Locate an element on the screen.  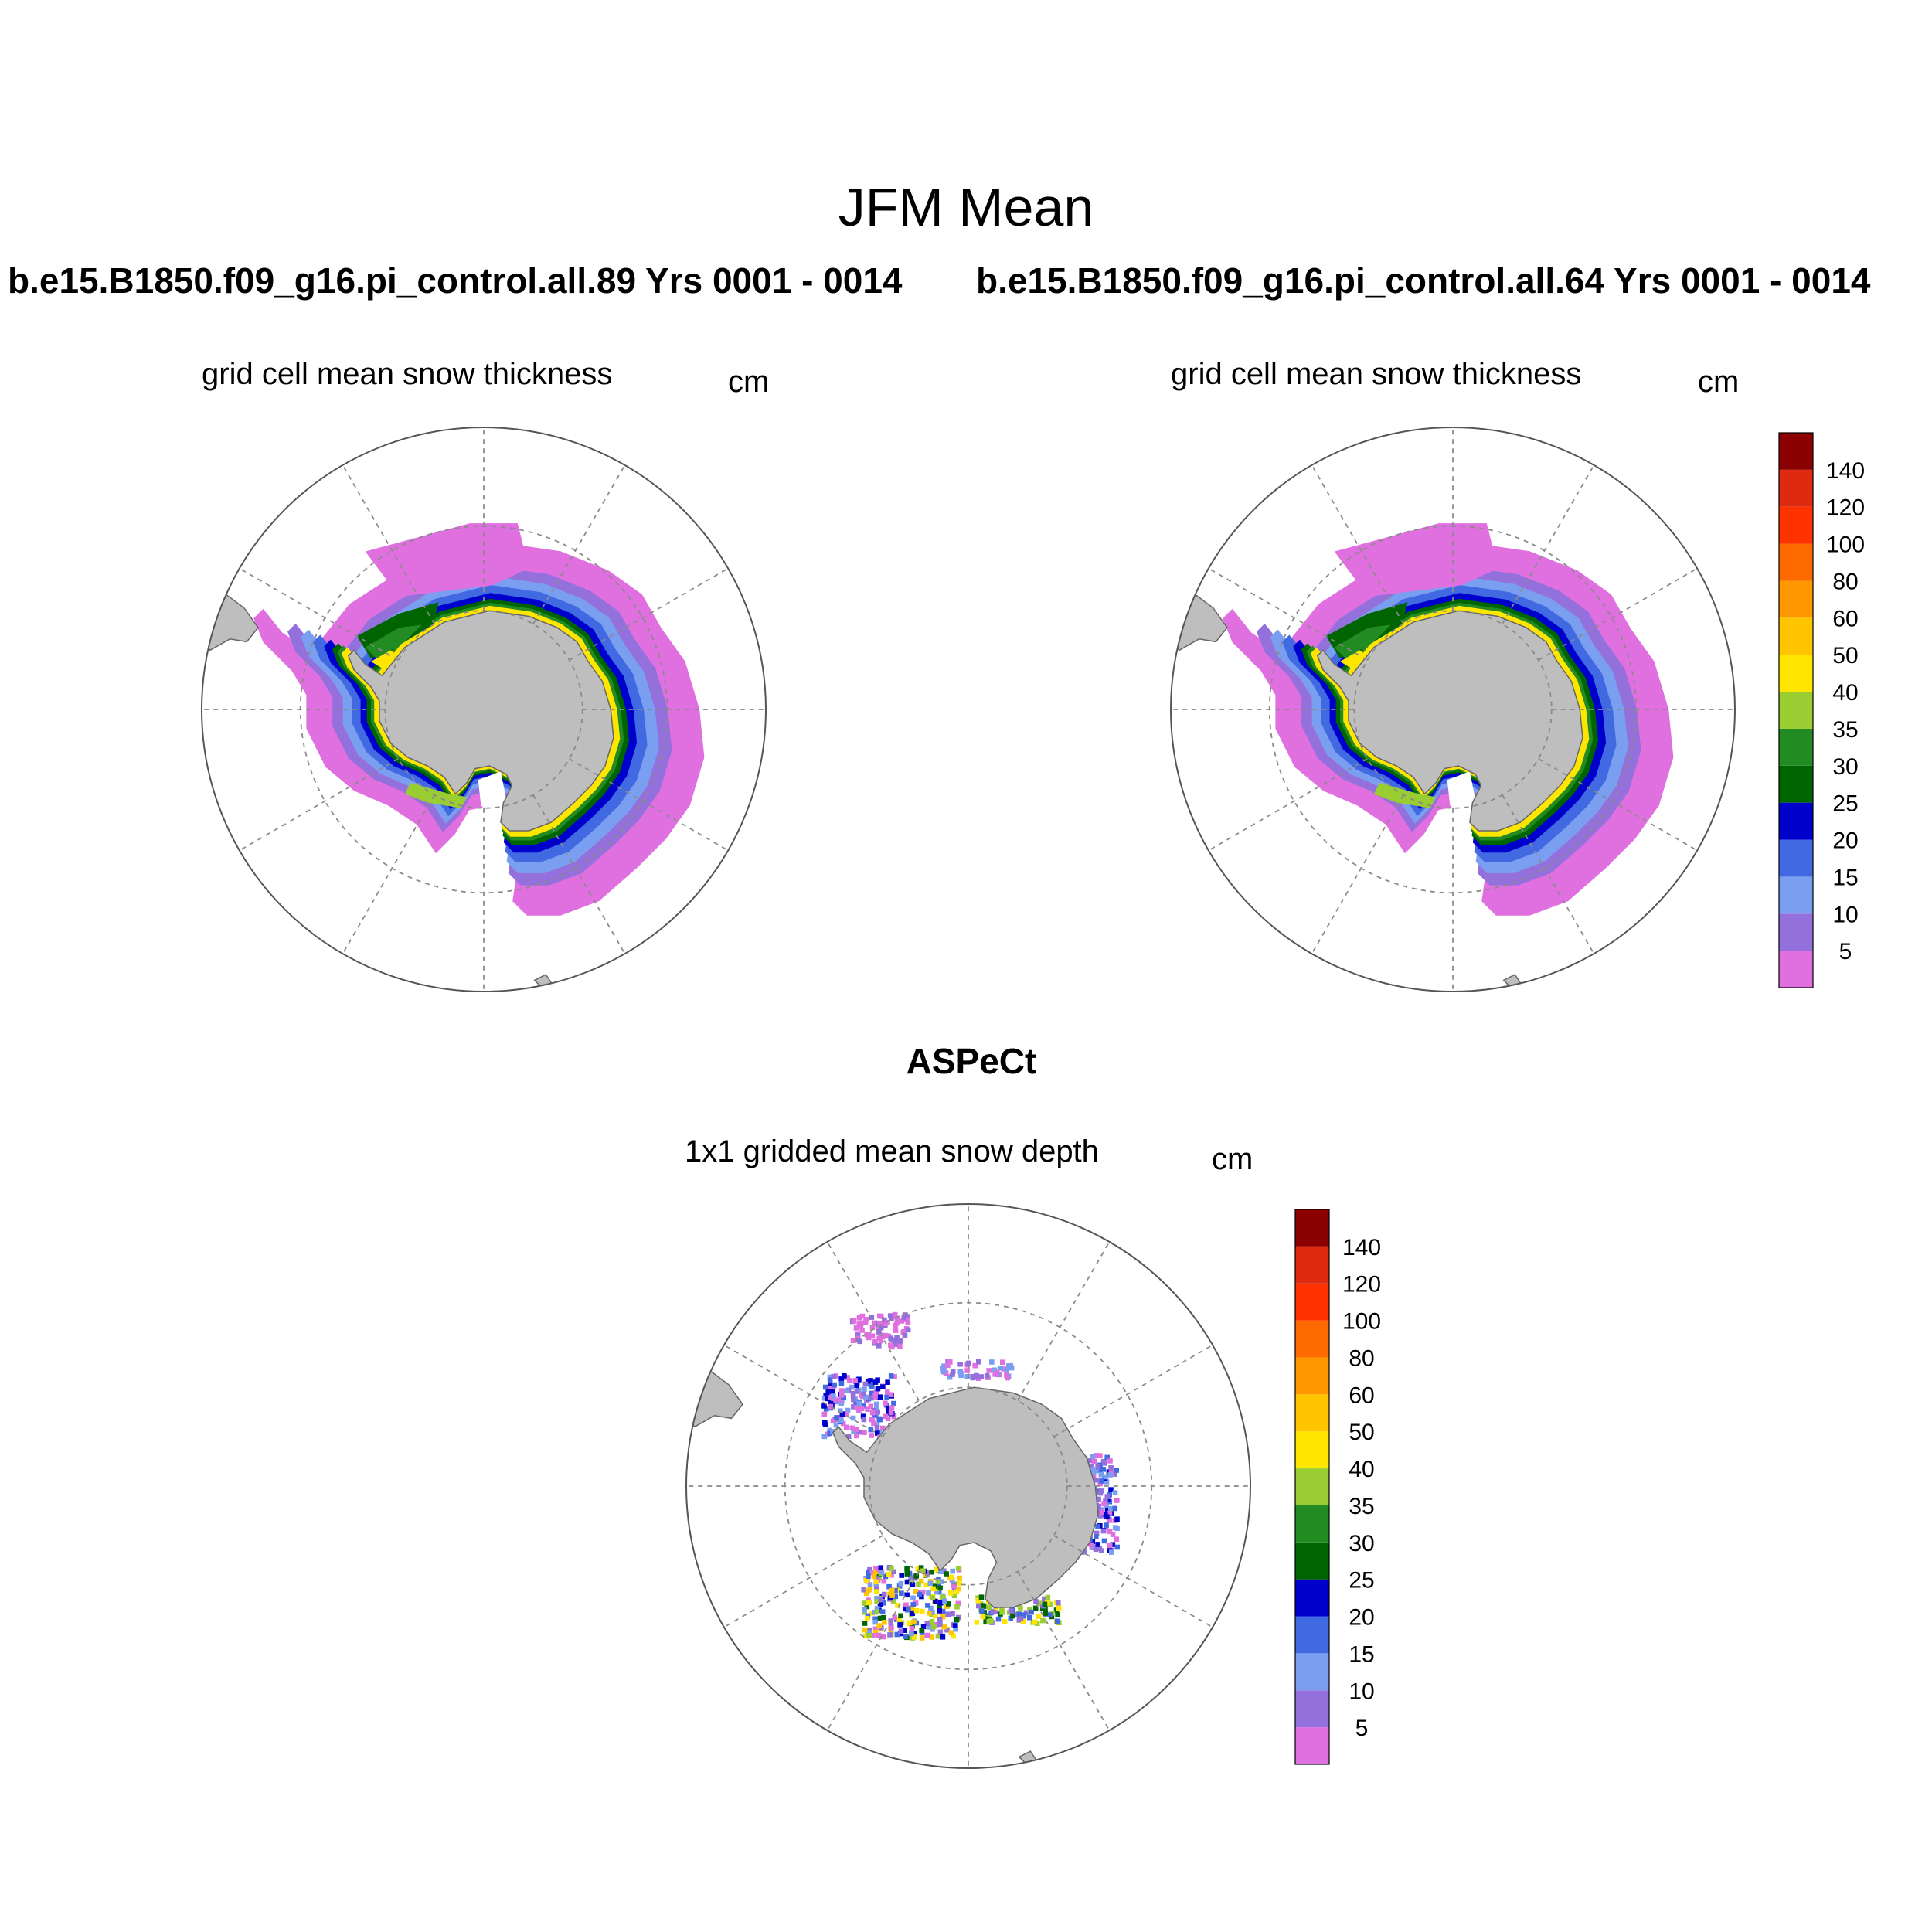
panel-left-subtitle: grid cell mean snow thickness is located at coordinates (407, 374).